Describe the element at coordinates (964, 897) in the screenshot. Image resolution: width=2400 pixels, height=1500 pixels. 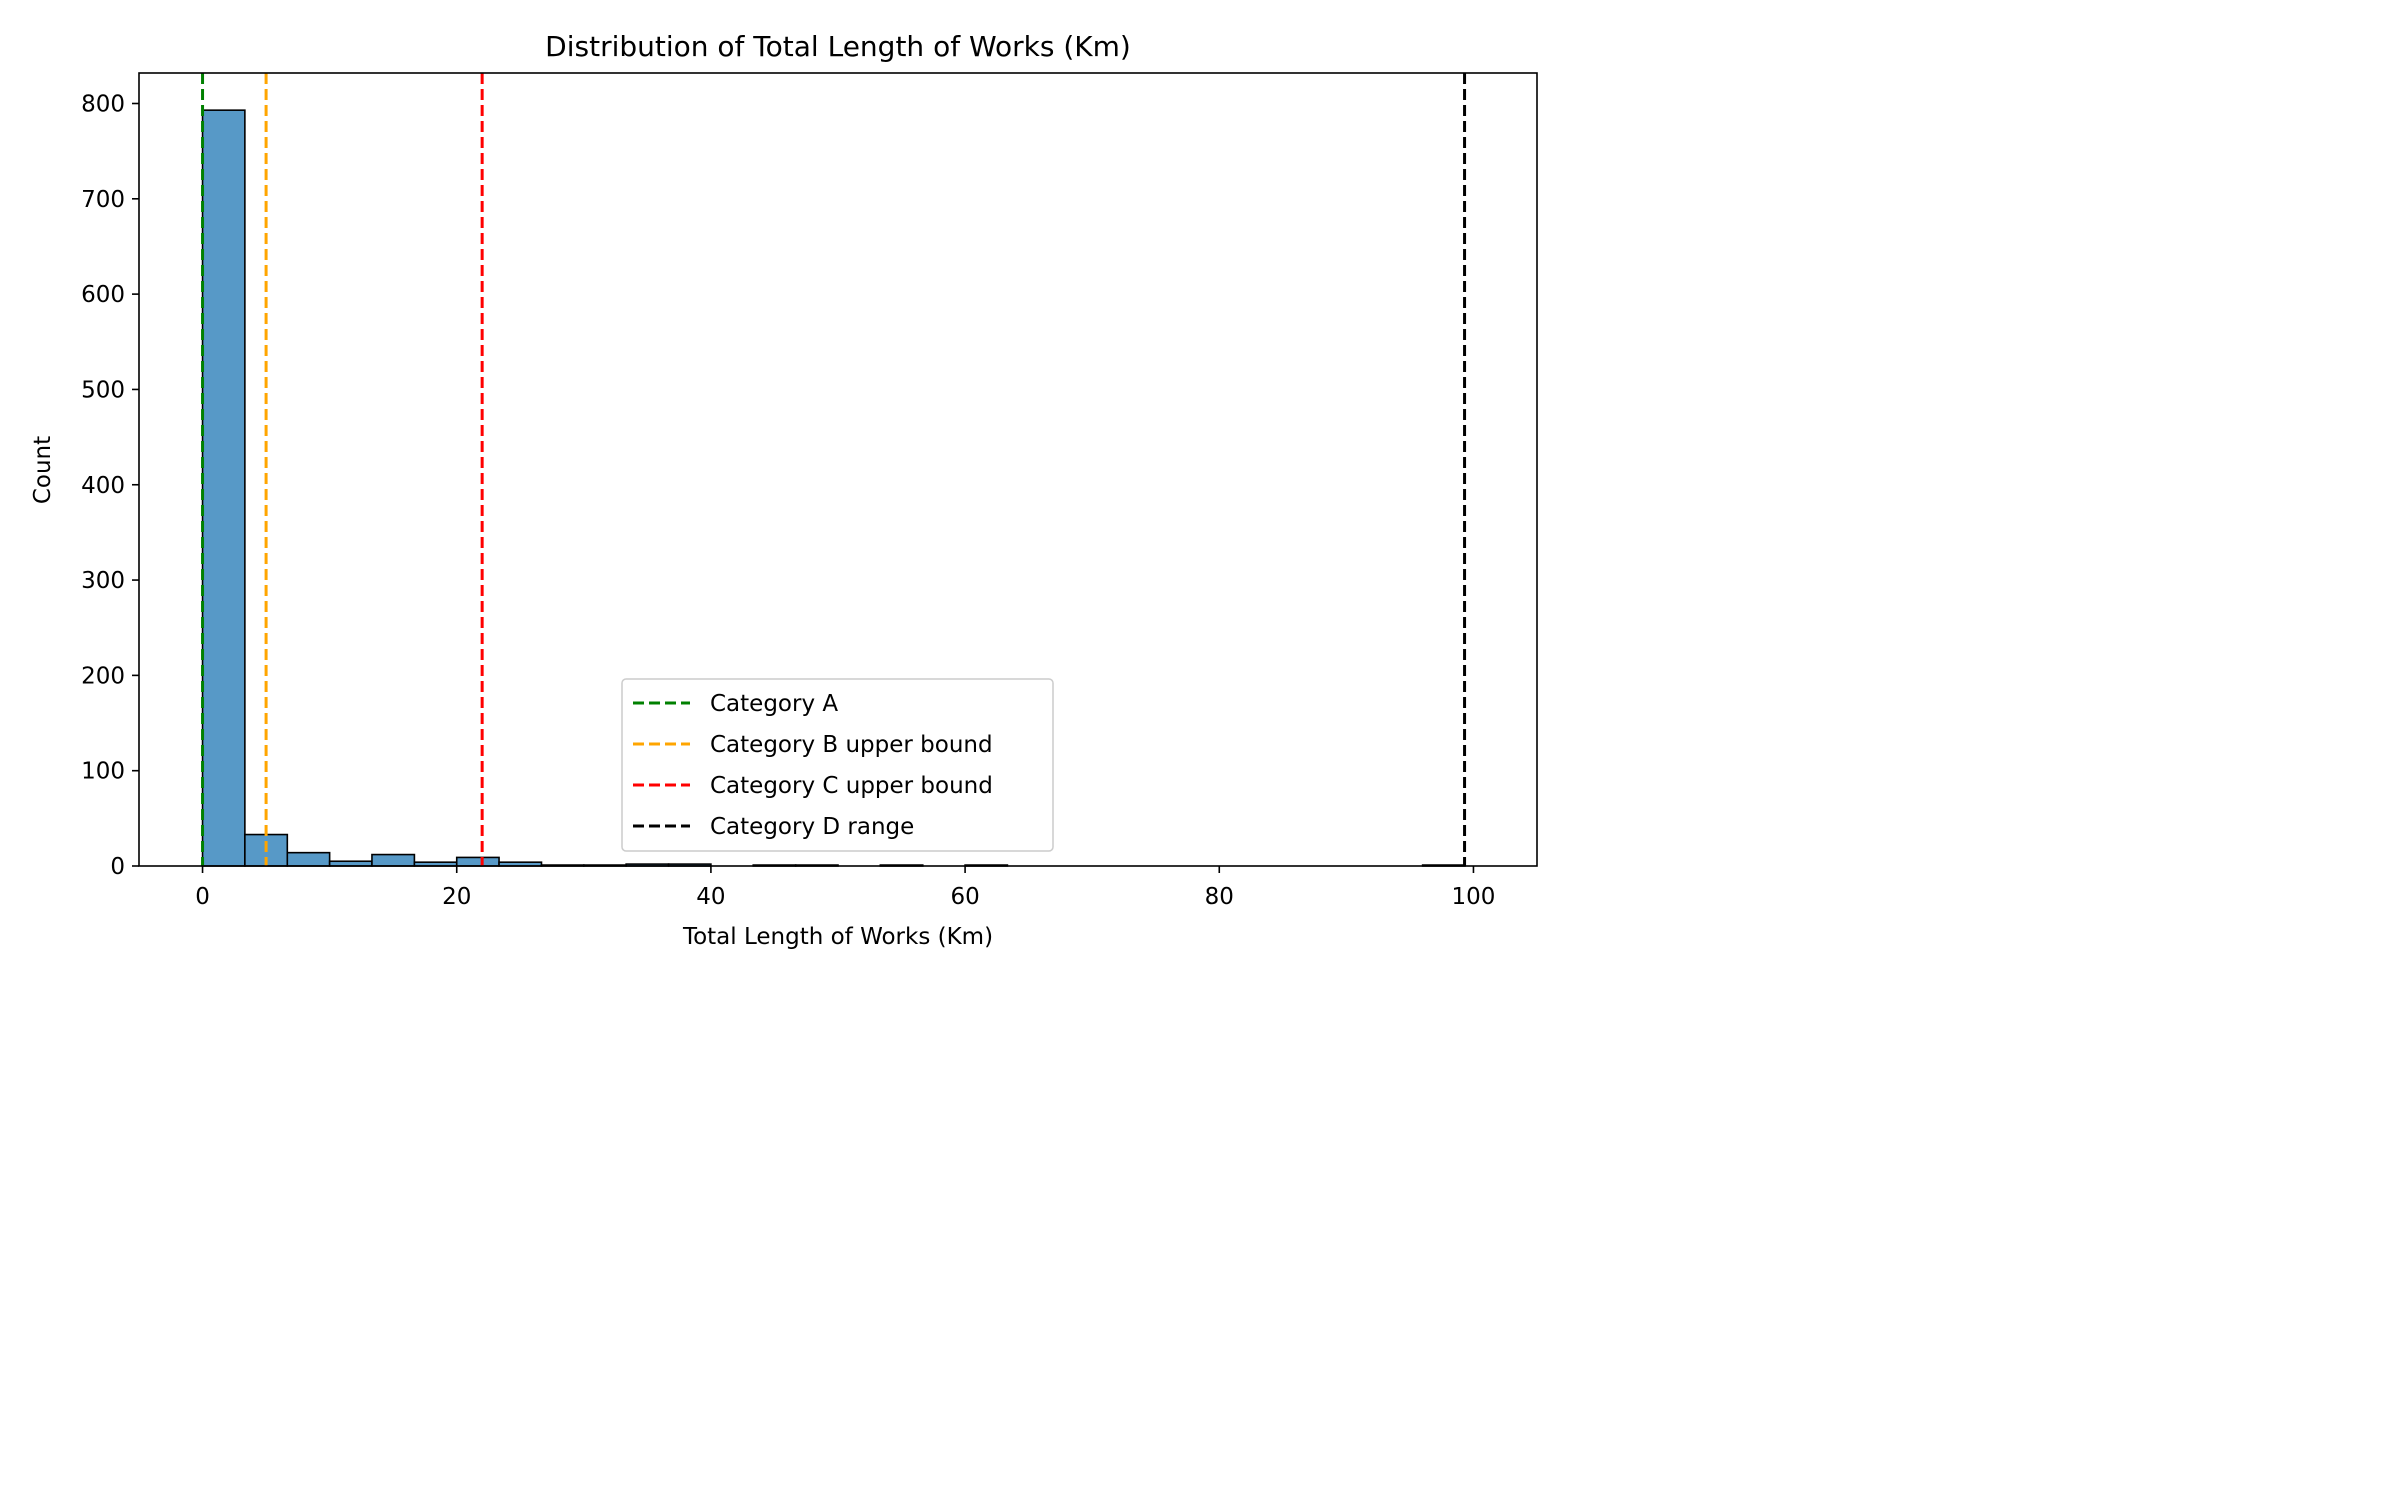
I see `x-tick-label: 60` at that location.